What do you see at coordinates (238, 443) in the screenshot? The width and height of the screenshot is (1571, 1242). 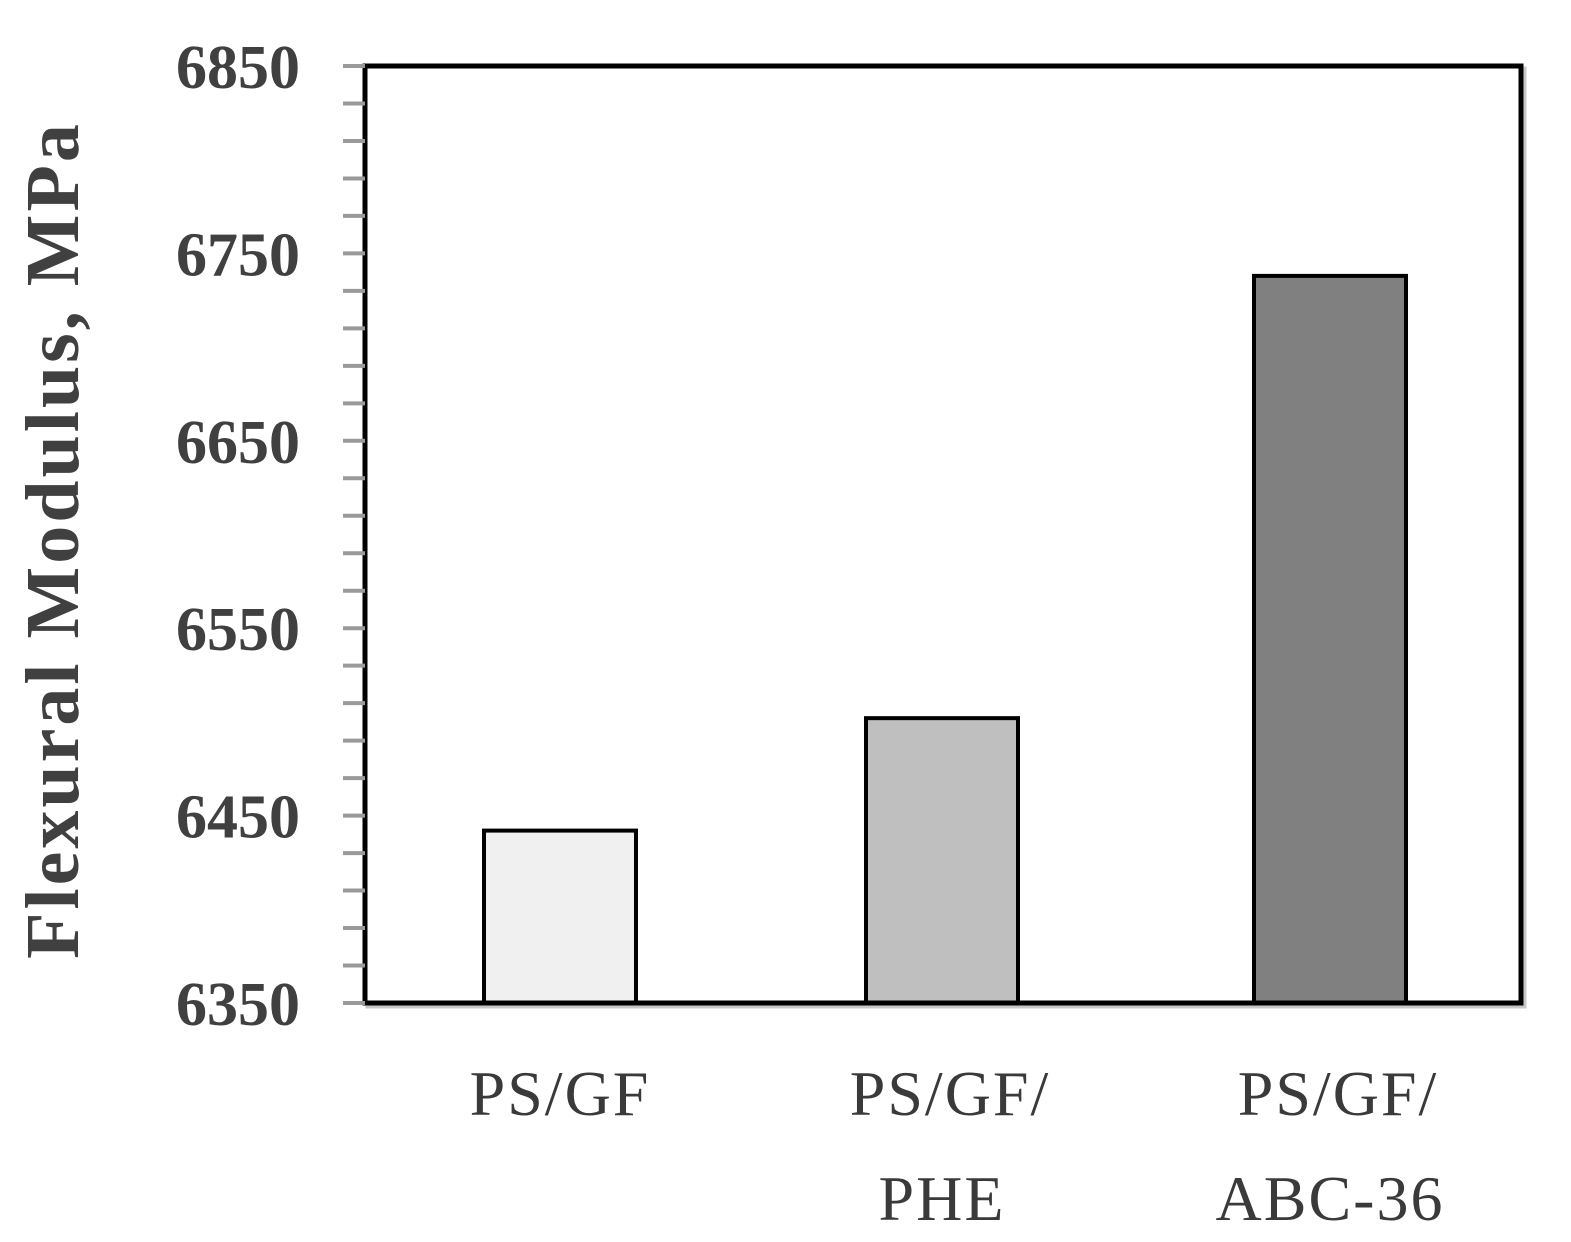 I see `y-tick-label: 6650` at bounding box center [238, 443].